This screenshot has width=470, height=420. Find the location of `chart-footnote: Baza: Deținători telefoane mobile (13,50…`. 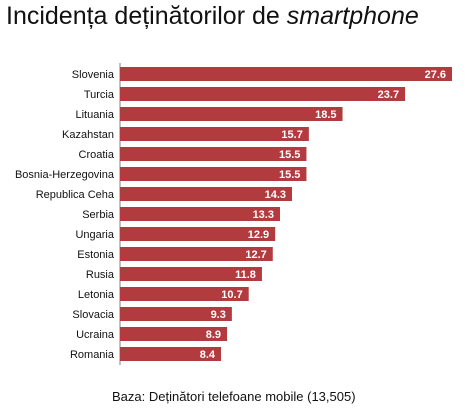

chart-footnote: Baza: Deținători telefoane mobile (13,50… is located at coordinates (234, 396).